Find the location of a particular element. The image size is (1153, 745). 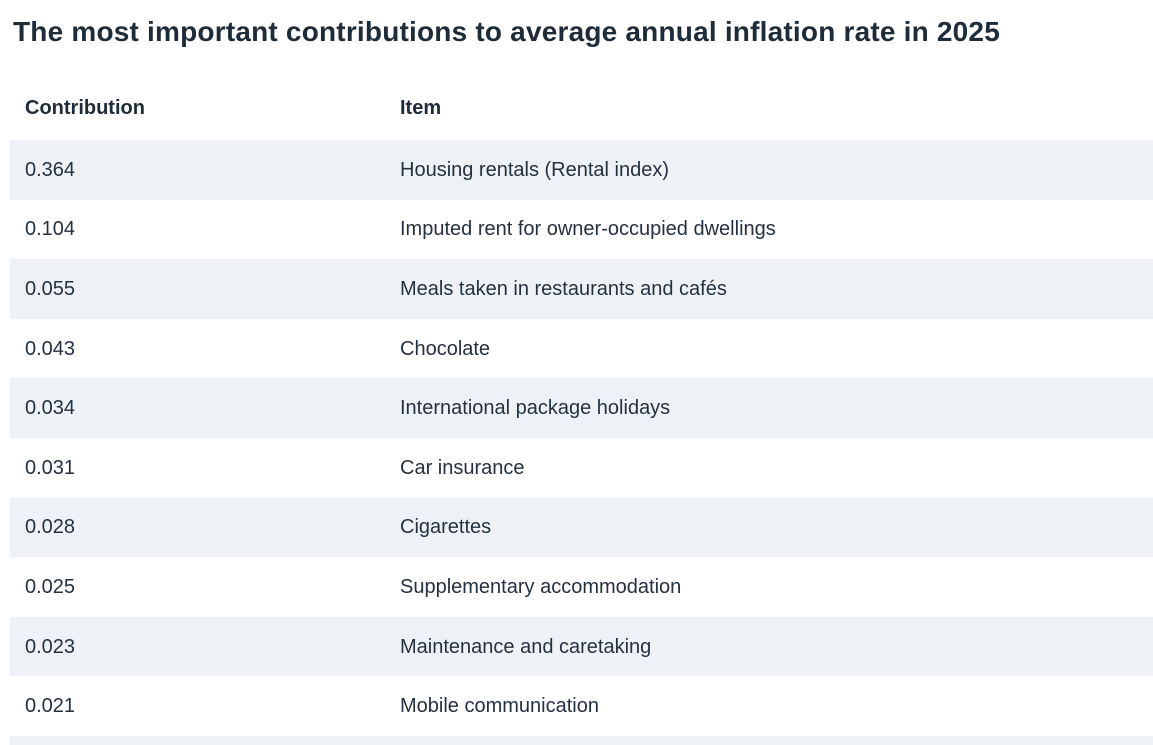

table-row: 0.043 Chocolate is located at coordinates (581, 349).